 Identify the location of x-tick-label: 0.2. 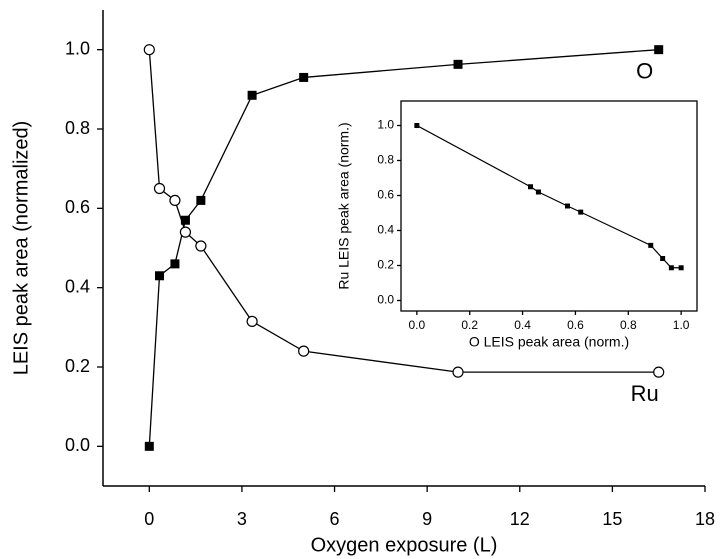
(469, 325).